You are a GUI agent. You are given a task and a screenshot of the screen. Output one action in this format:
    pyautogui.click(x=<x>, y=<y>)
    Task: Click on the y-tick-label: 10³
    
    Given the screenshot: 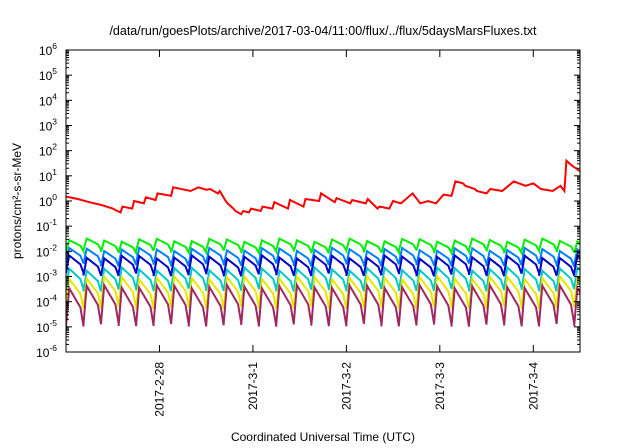 What is the action you would take?
    pyautogui.click(x=48, y=125)
    